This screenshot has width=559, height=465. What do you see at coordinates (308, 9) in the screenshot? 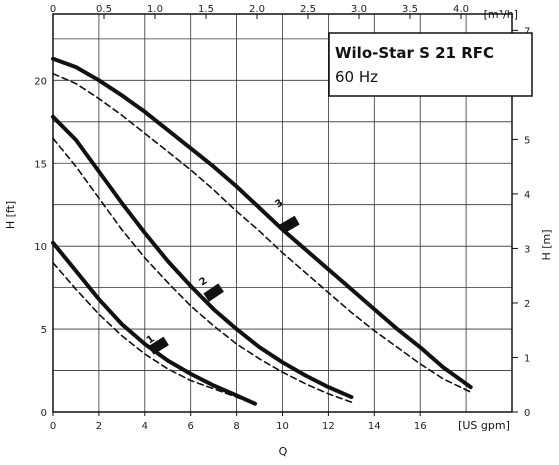
I see `x-top-tick-label: 2.5` at bounding box center [308, 9].